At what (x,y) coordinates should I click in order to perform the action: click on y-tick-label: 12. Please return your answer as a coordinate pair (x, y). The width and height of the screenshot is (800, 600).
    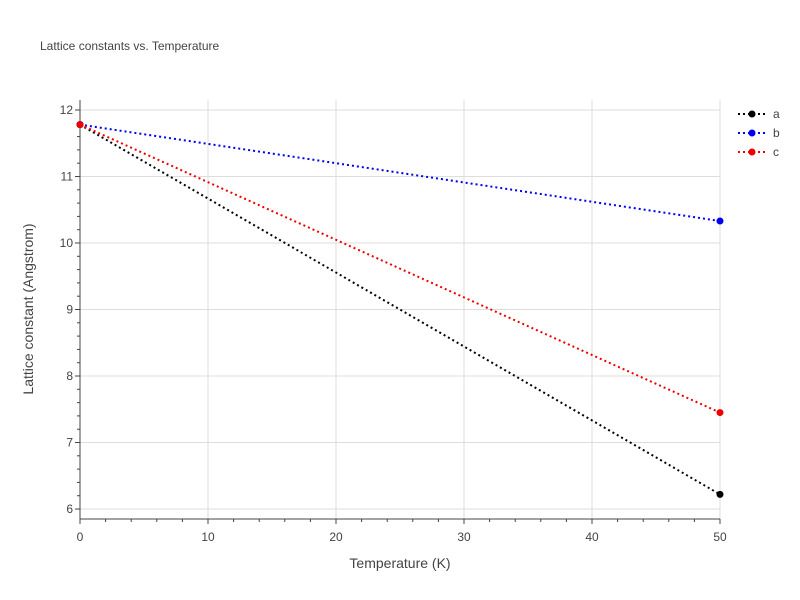
    Looking at the image, I should click on (67, 110).